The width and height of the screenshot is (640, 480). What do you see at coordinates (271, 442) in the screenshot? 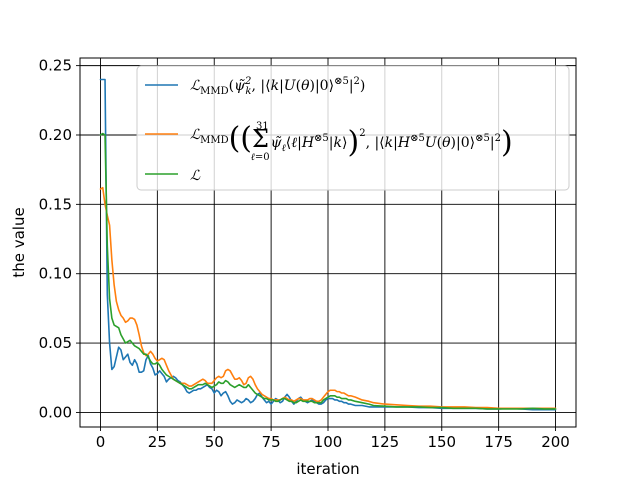
I see `x-tick-label: 75` at bounding box center [271, 442].